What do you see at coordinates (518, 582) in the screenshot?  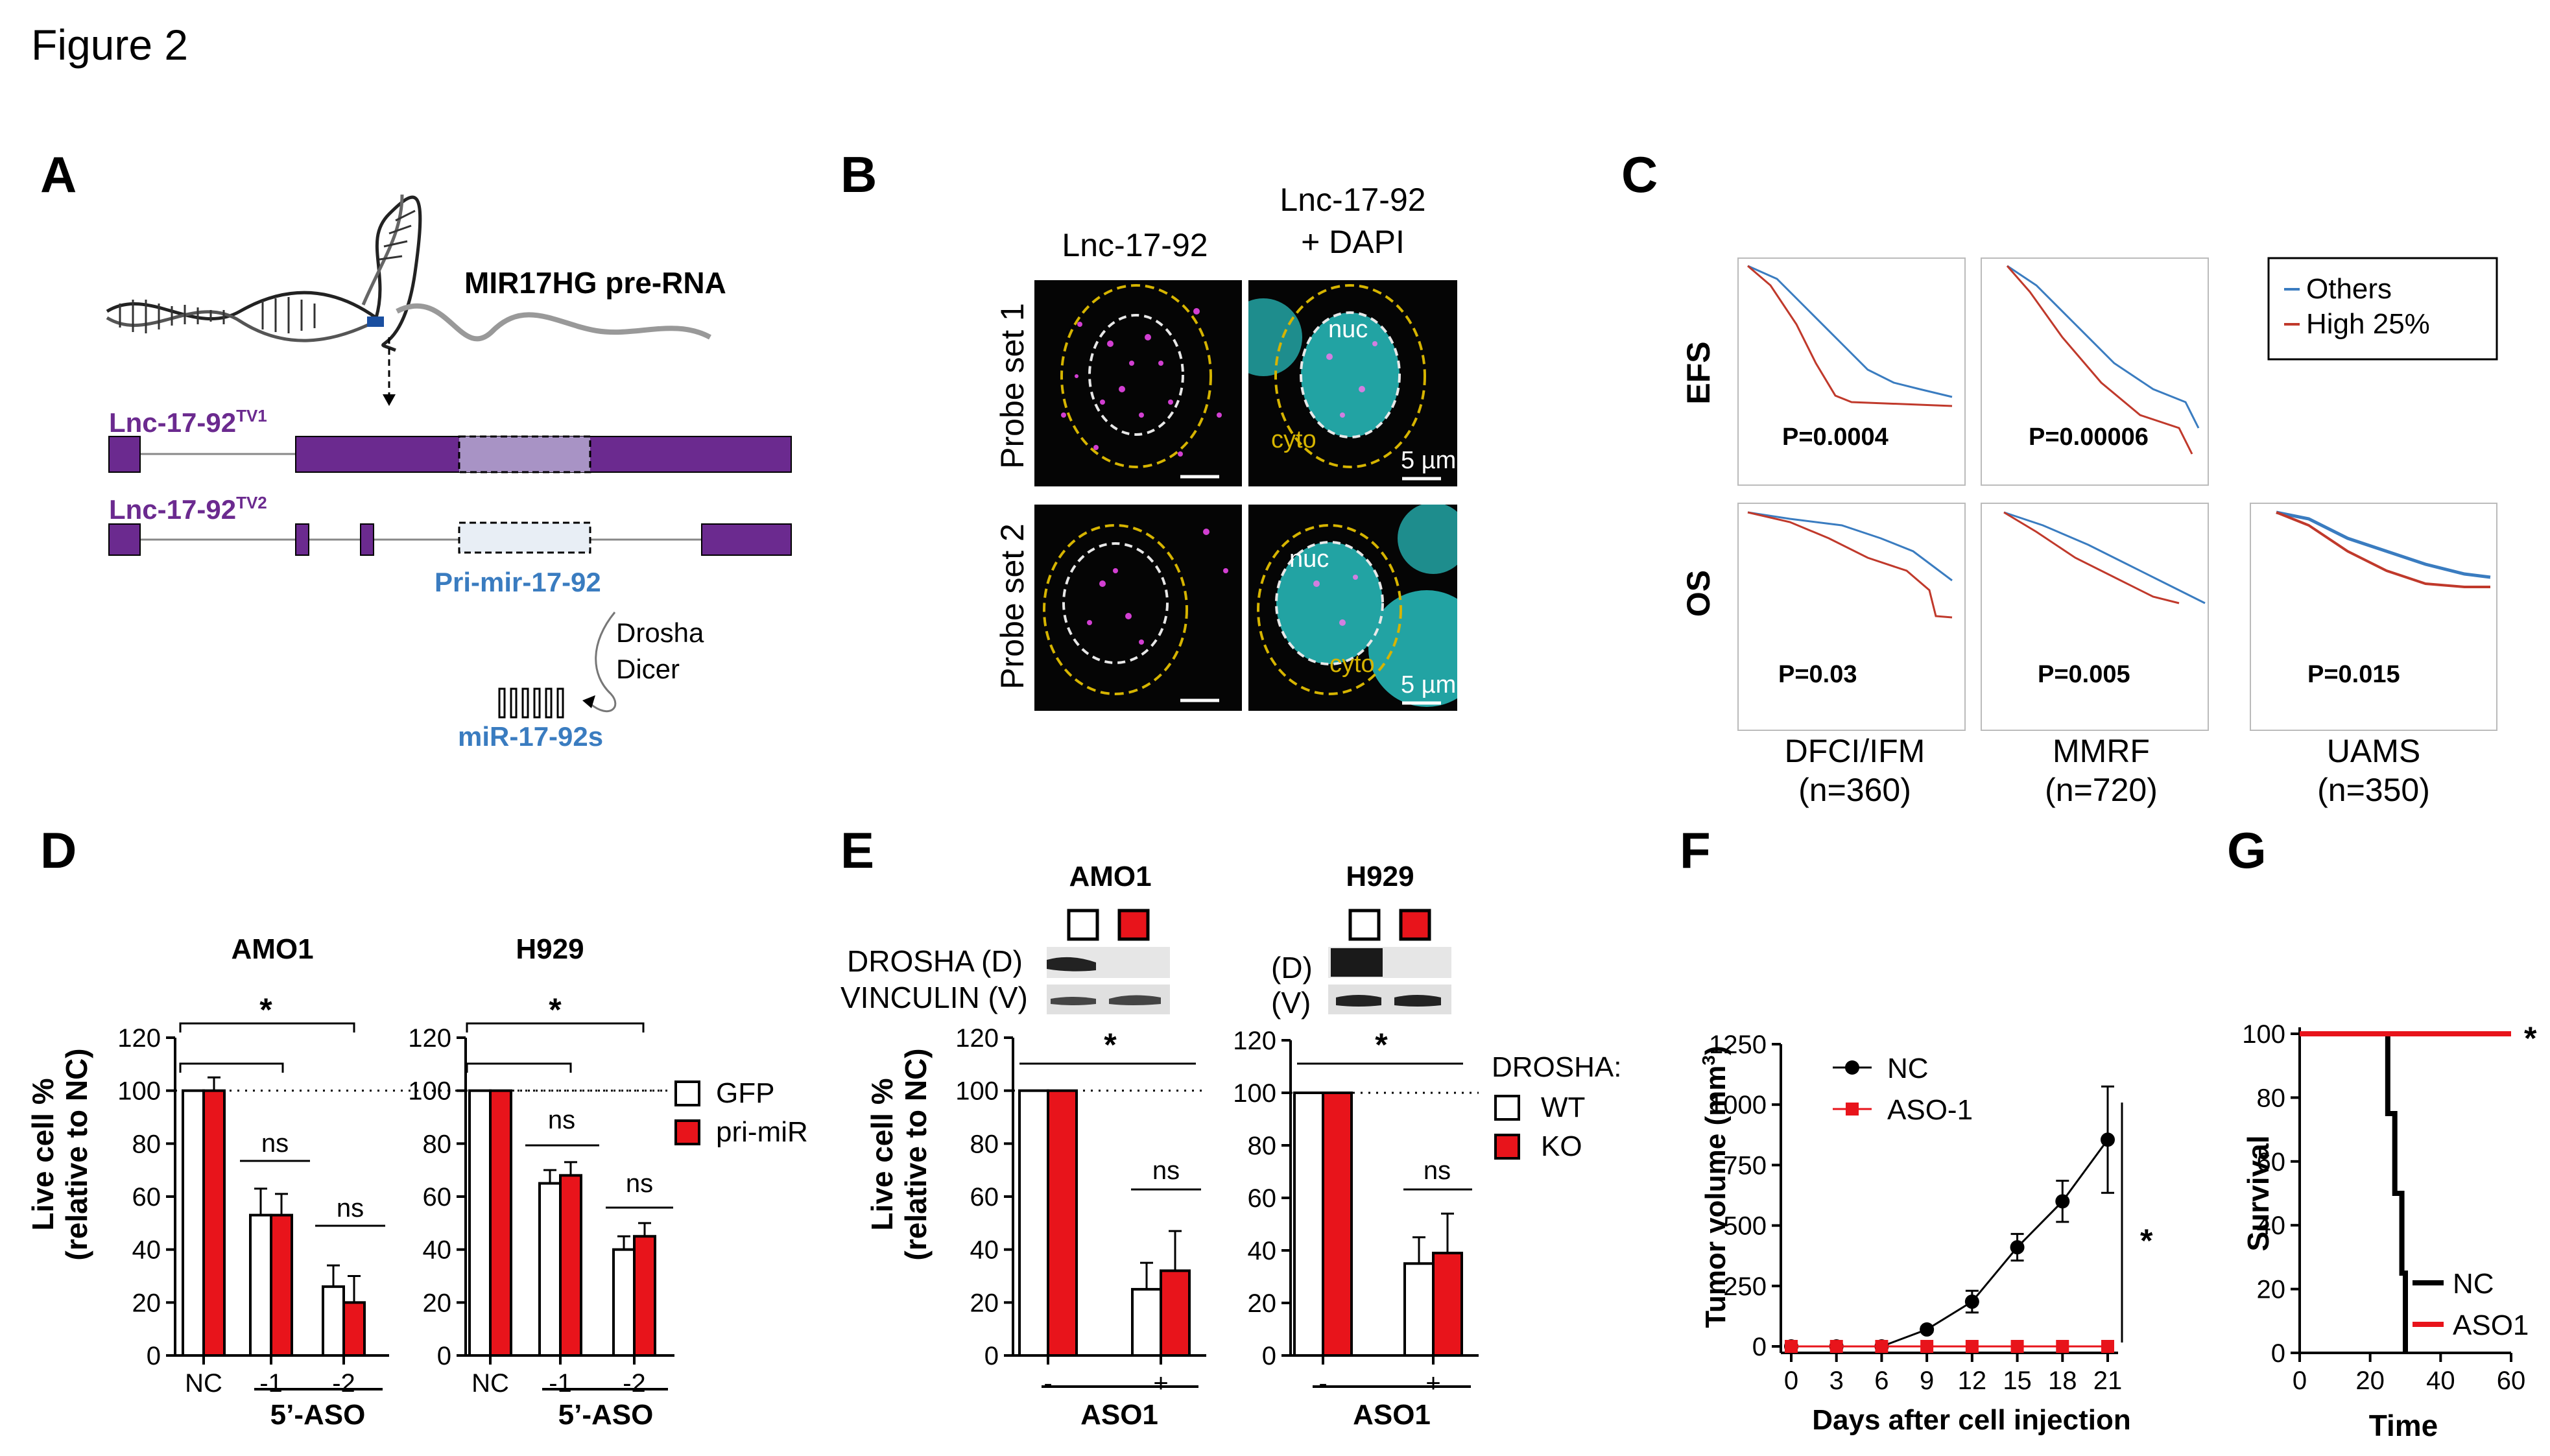 I see `pri-label: Pri-mir-17-92` at bounding box center [518, 582].